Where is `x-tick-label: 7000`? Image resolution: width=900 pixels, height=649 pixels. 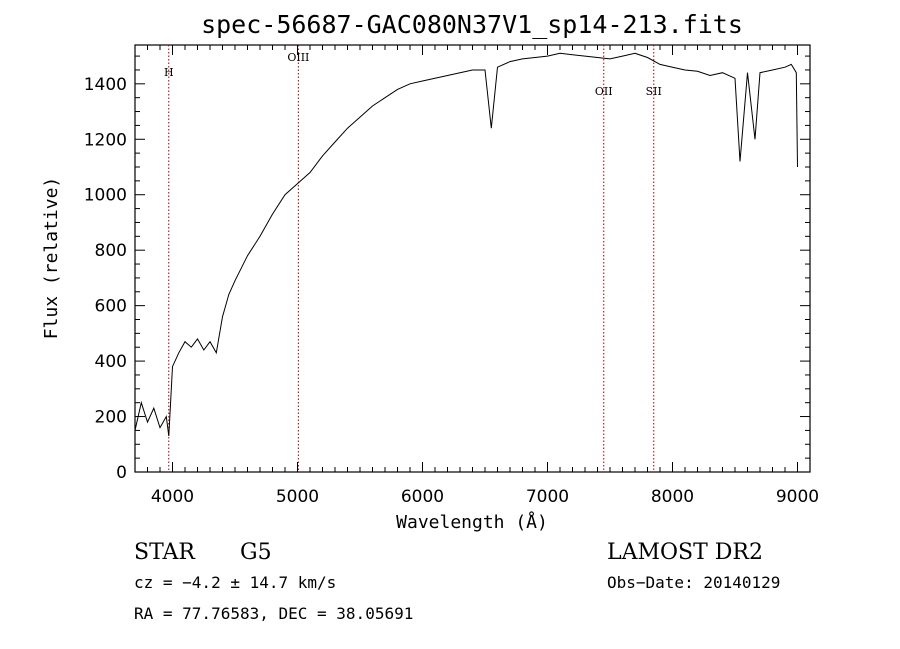
x-tick-label: 7000 is located at coordinates (547, 497).